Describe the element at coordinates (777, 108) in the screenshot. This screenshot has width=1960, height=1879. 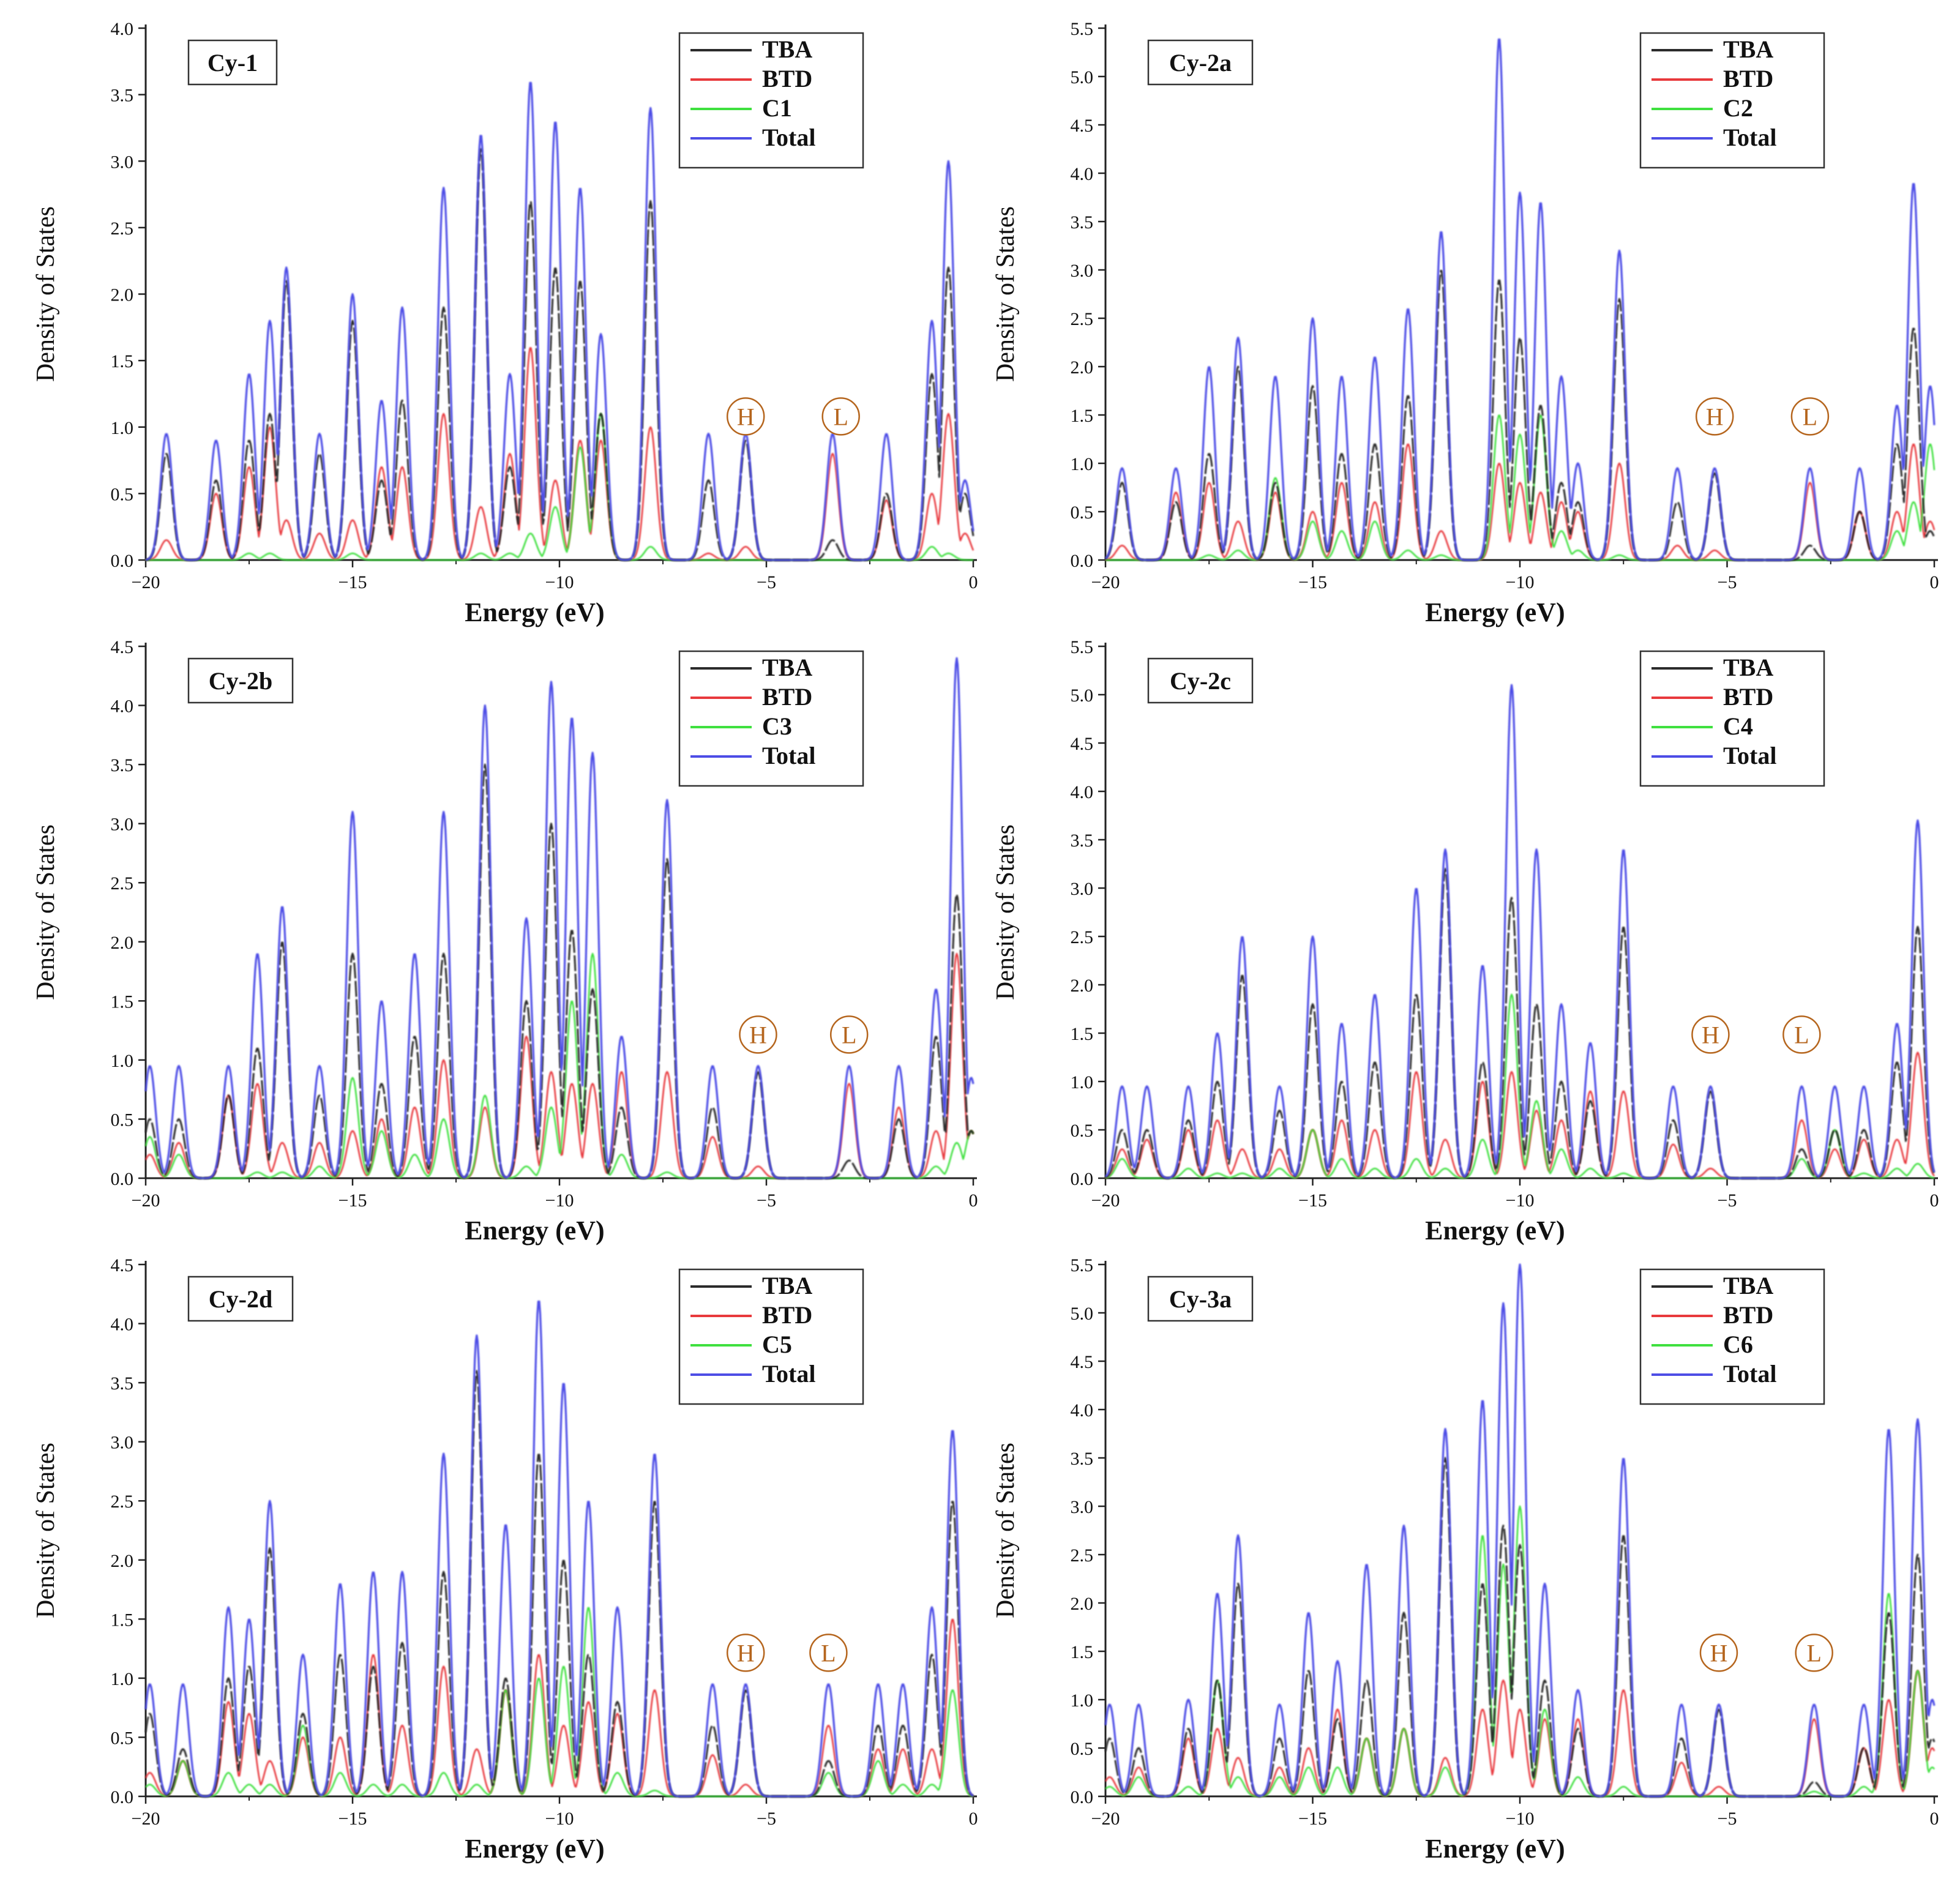
I see `legend-label: C1` at that location.